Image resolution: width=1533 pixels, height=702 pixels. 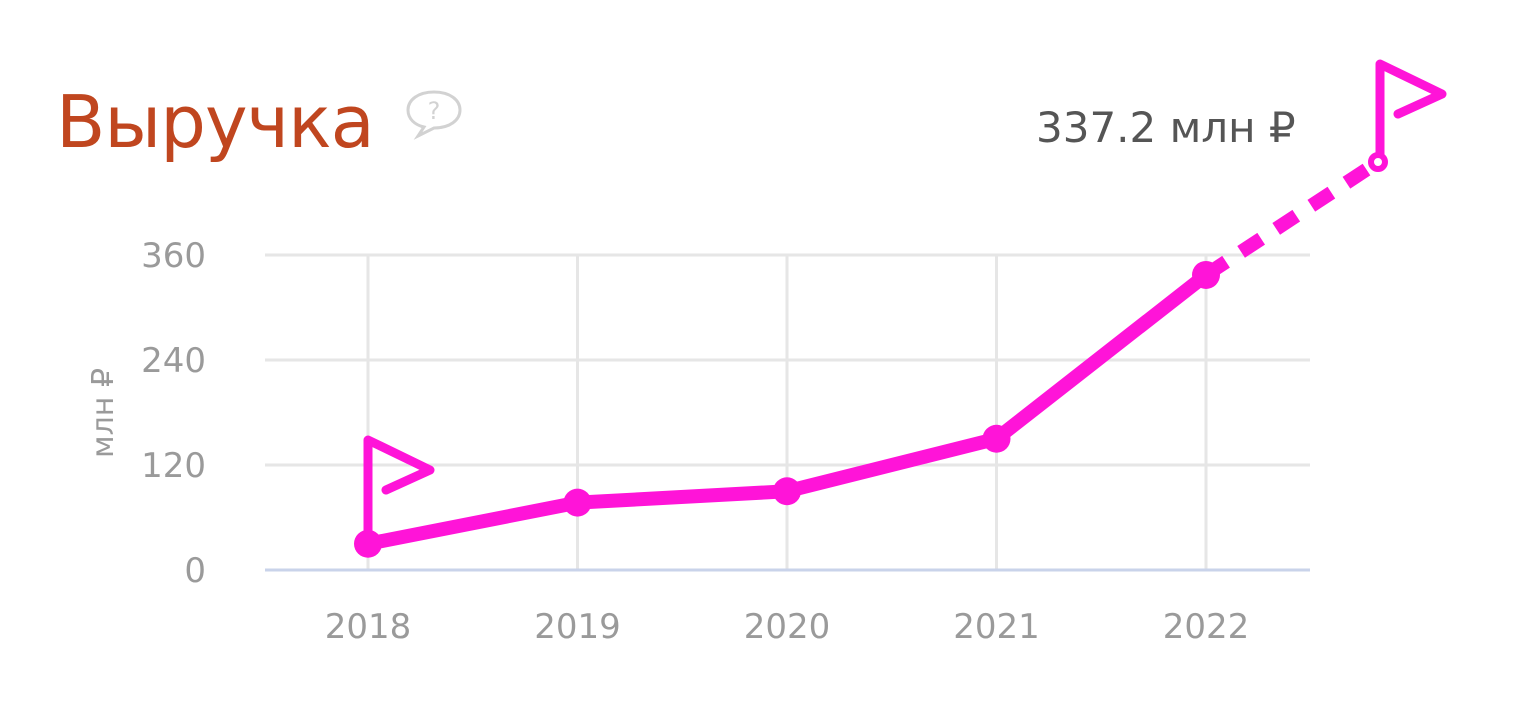 I want to click on x-tick-label: 2021, so click(x=996, y=627).